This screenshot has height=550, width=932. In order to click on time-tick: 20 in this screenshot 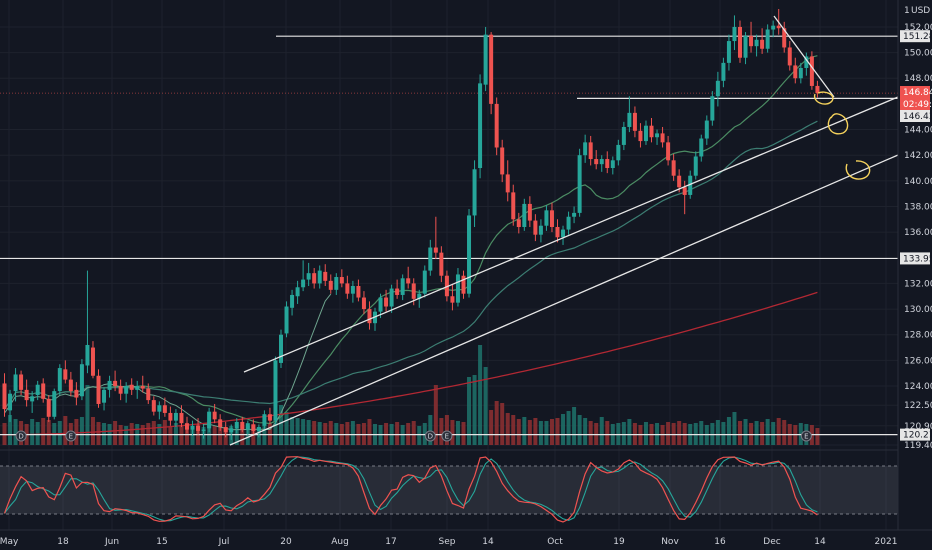, I will do `click(286, 542)`.